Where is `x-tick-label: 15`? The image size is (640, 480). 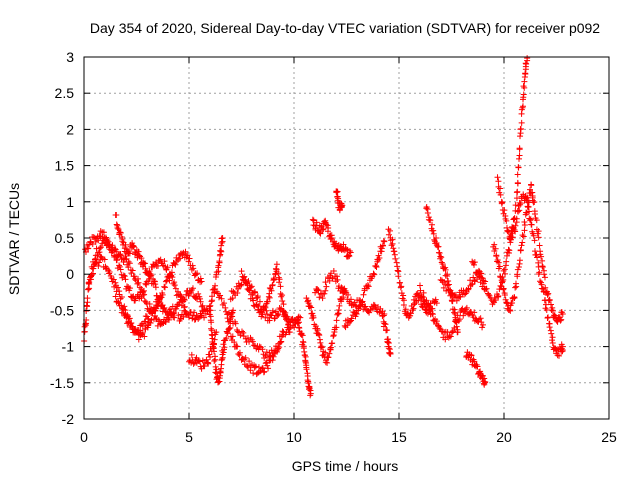 x-tick-label: 15 is located at coordinates (399, 437).